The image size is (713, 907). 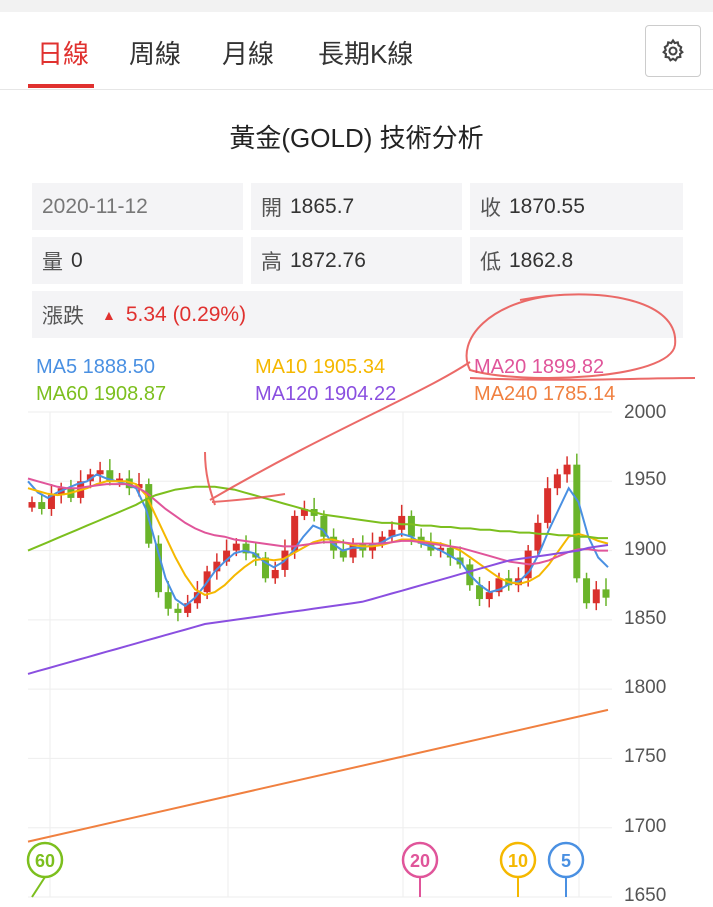 What do you see at coordinates (186, 314) in the screenshot?
I see `change-value: 5.34 (0.29%)` at bounding box center [186, 314].